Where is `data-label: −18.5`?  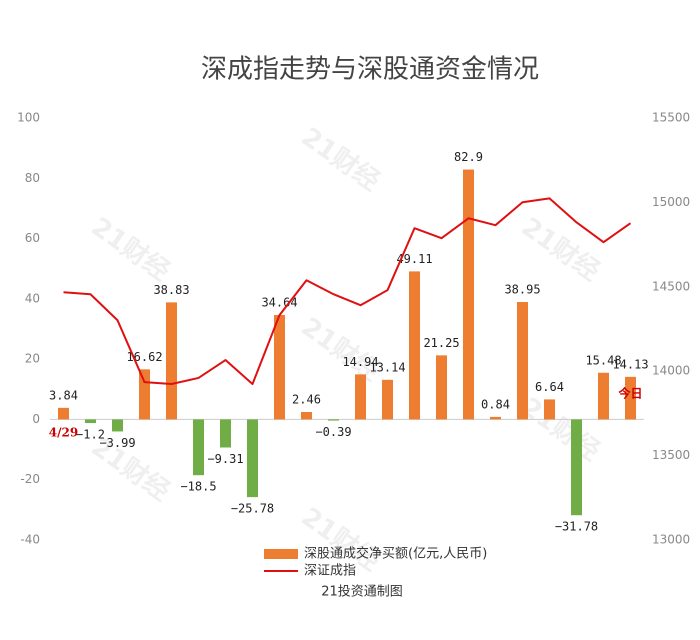
data-label: −18.5 is located at coordinates (198, 487).